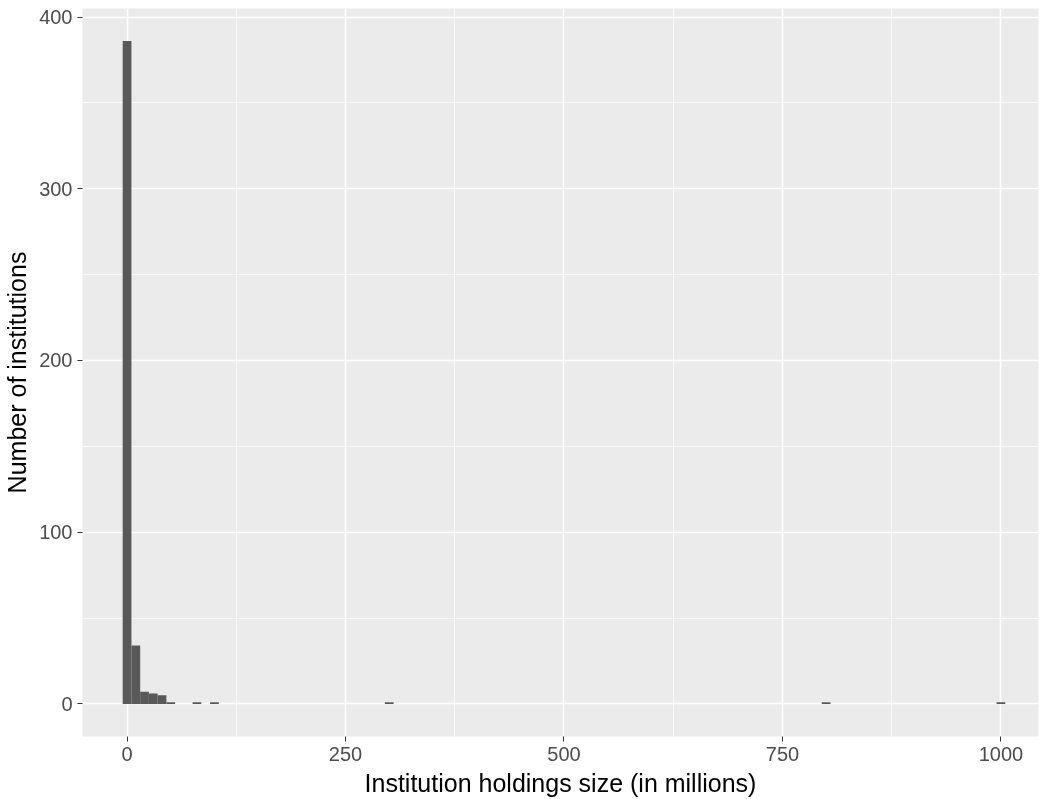 The image size is (1063, 799). Describe the element at coordinates (345, 753) in the screenshot. I see `x-tick-label: 250` at that location.